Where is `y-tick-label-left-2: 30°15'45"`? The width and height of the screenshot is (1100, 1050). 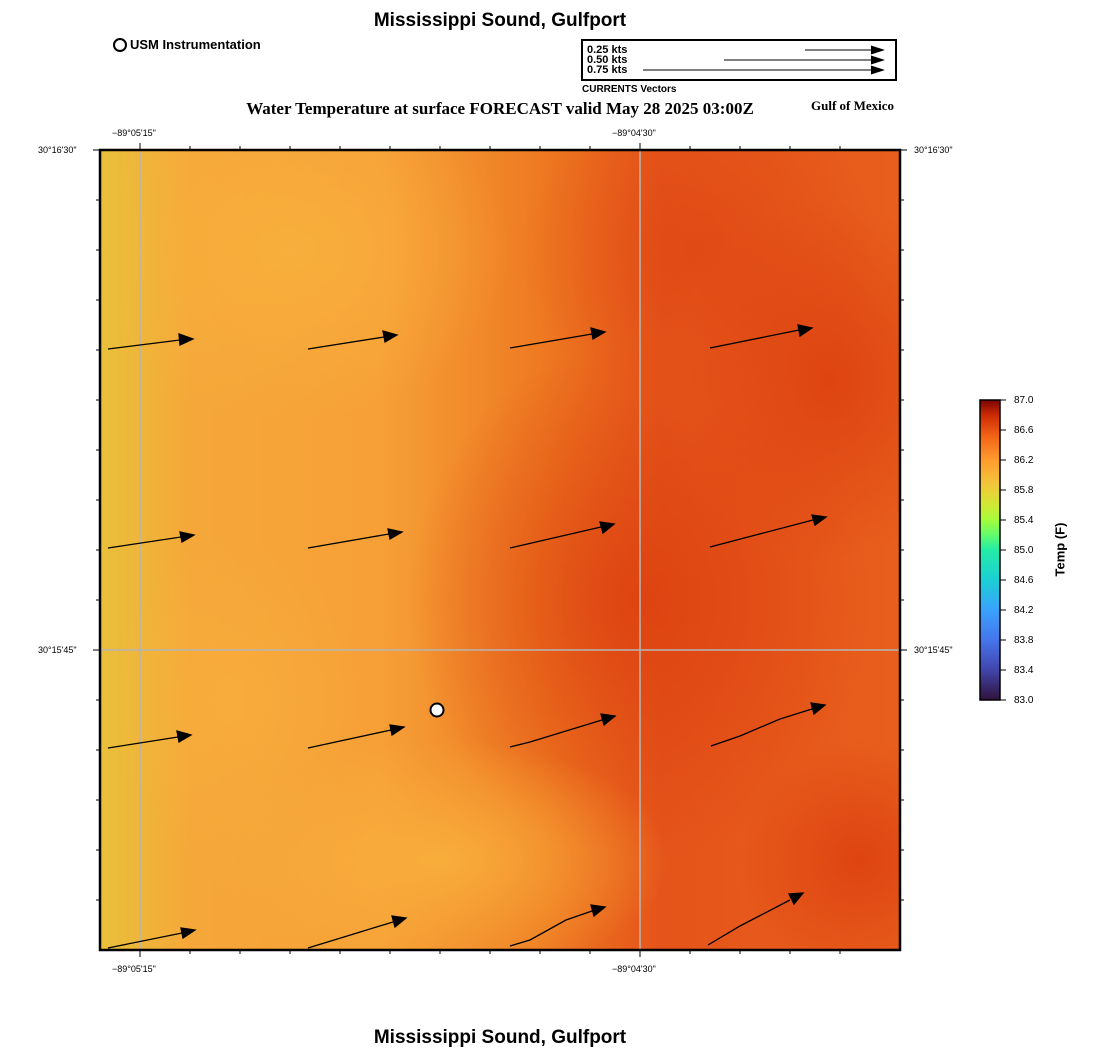 y-tick-label-left-2: 30°15'45" is located at coordinates (57, 650).